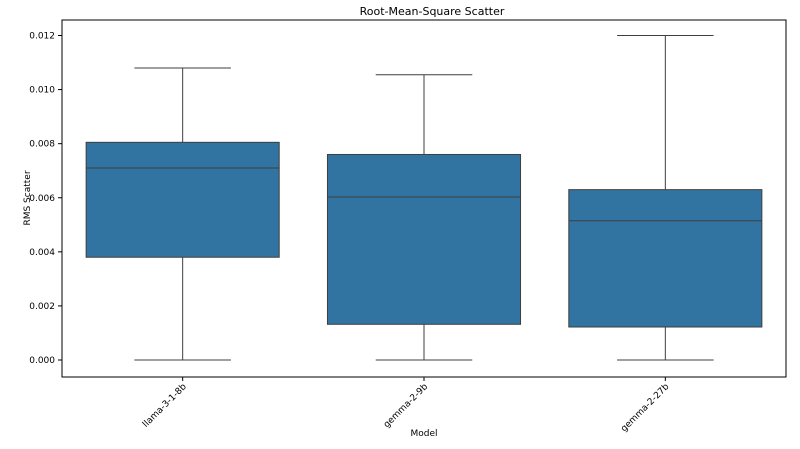 The image size is (800, 449). I want to click on x-tick-label-gemma-2-9b: gemma-2-9b, so click(406, 406).